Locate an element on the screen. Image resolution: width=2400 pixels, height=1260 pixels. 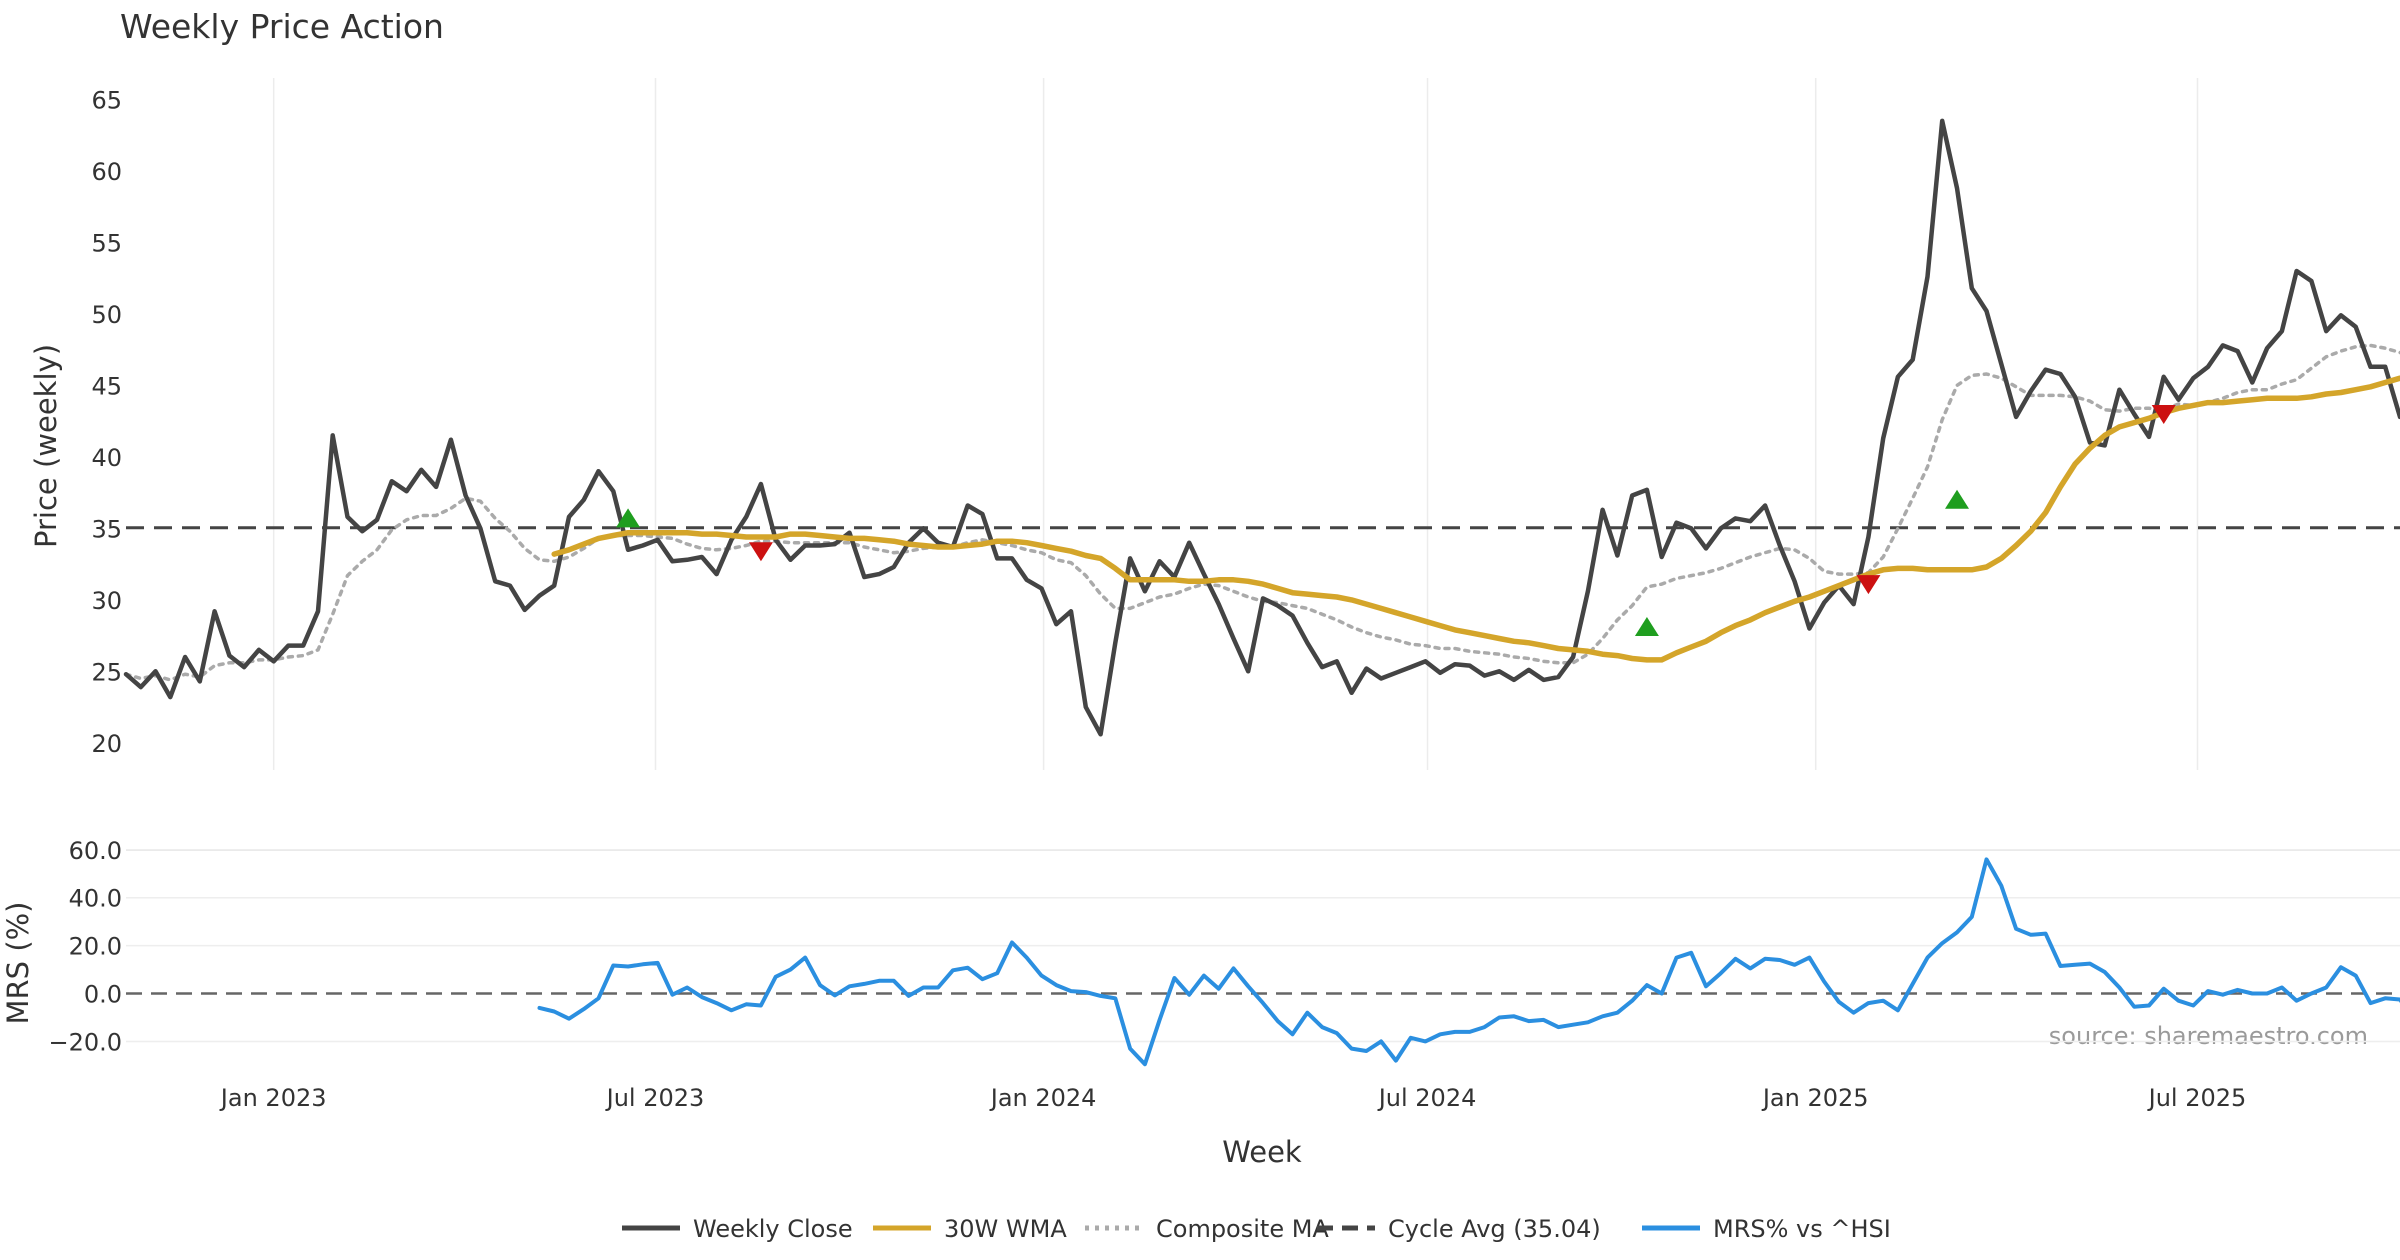
x-axis-label: Week is located at coordinates (1262, 1152).